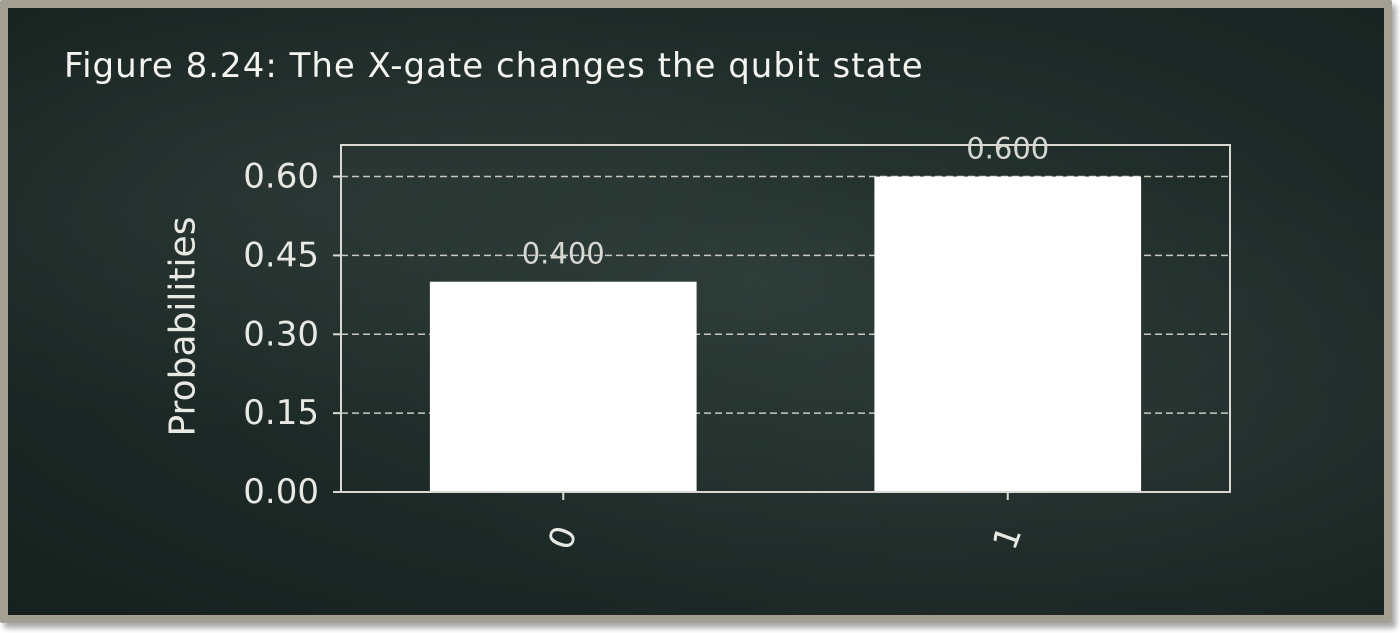 The width and height of the screenshot is (1400, 633). I want to click on data-label-1: 0.600, so click(1007, 149).